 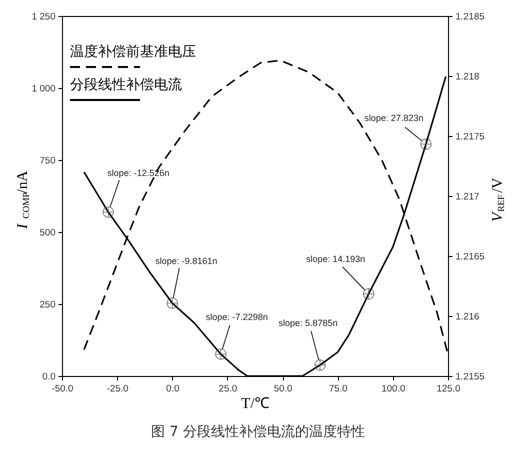 What do you see at coordinates (336, 259) in the screenshot?
I see `annotation: slope: 14.193n` at bounding box center [336, 259].